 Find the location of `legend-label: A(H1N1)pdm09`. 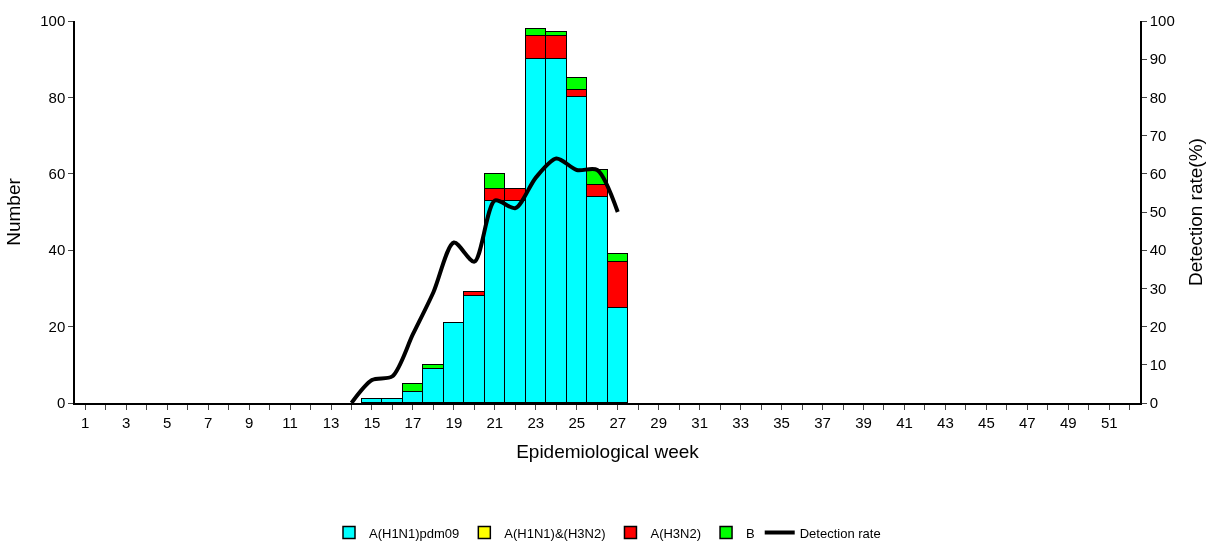

legend-label: A(H1N1)pdm09 is located at coordinates (414, 533).